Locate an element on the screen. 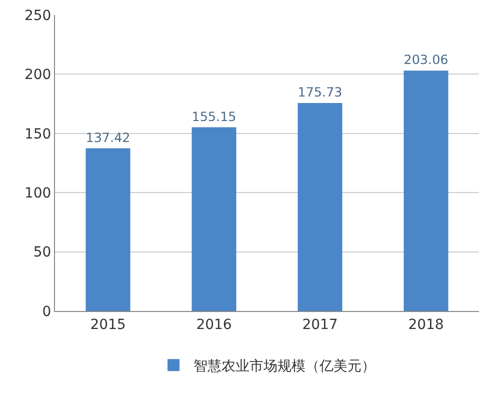 Image resolution: width=499 pixels, height=401 pixels. y-tick-label: 0 is located at coordinates (47, 312).